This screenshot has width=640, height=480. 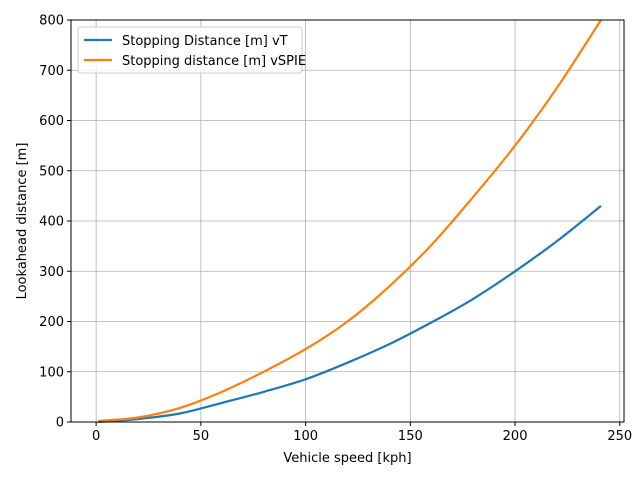 I want to click on y-tick-label: 600, so click(x=51, y=121).